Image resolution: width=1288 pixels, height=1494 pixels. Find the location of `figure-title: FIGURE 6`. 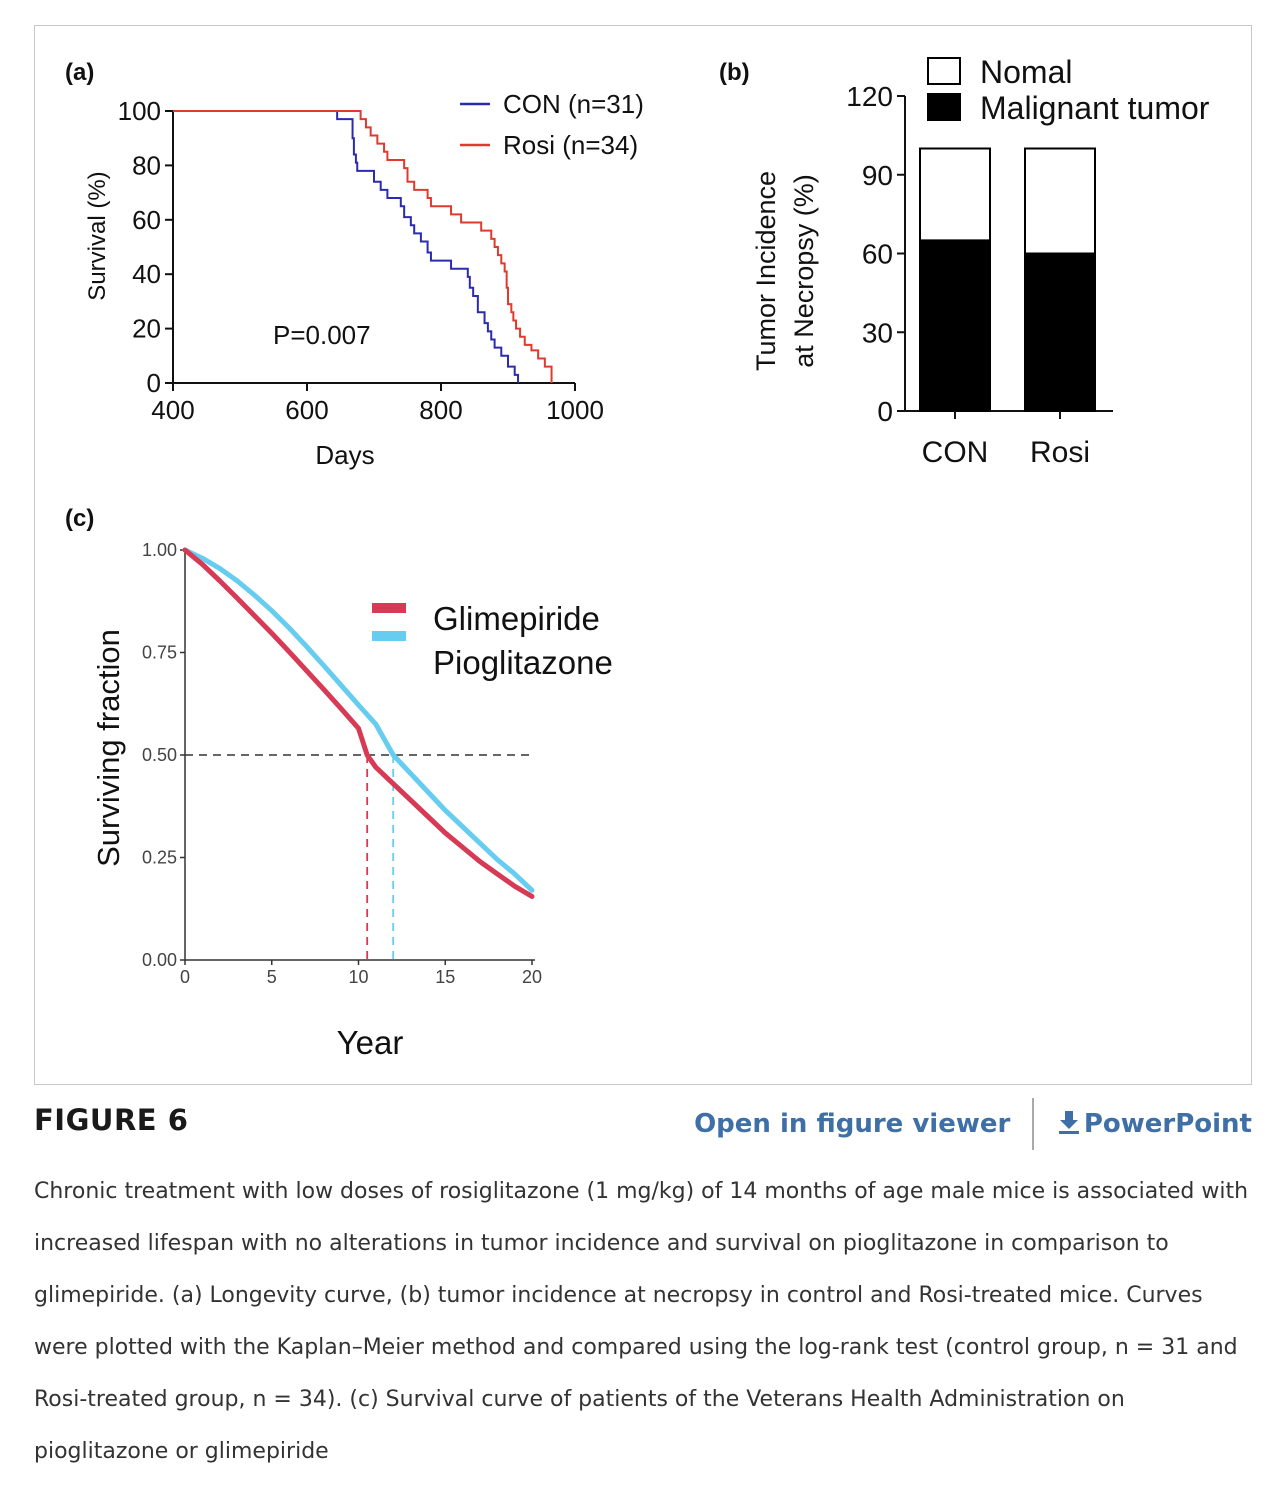

figure-title: FIGURE 6 is located at coordinates (111, 1120).